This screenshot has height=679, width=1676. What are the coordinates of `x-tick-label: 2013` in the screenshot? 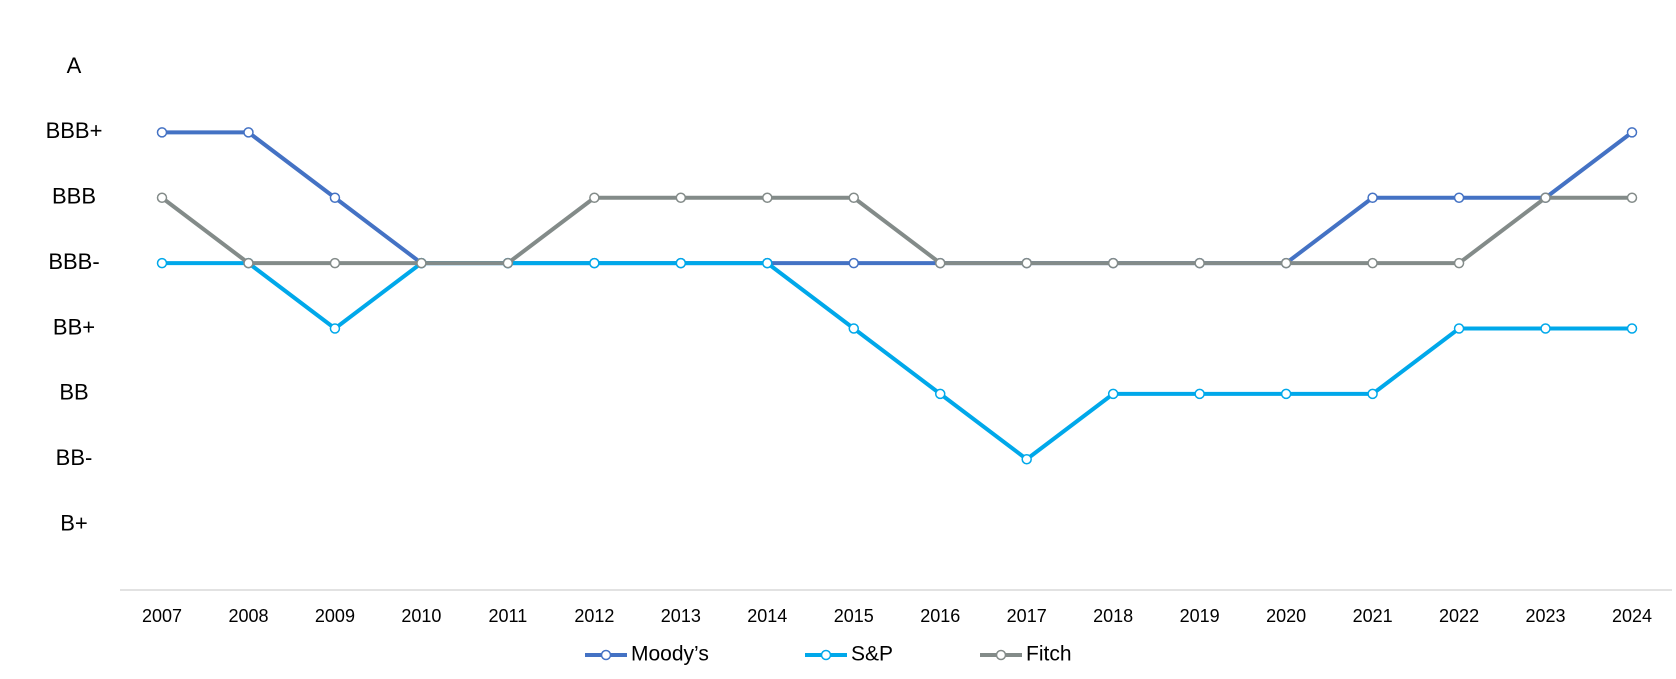 It's located at (681, 616).